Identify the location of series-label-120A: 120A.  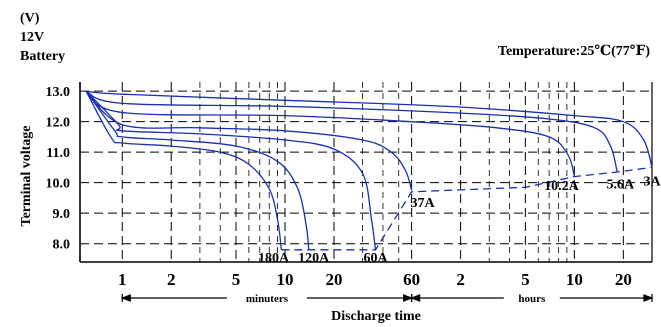
(314, 258).